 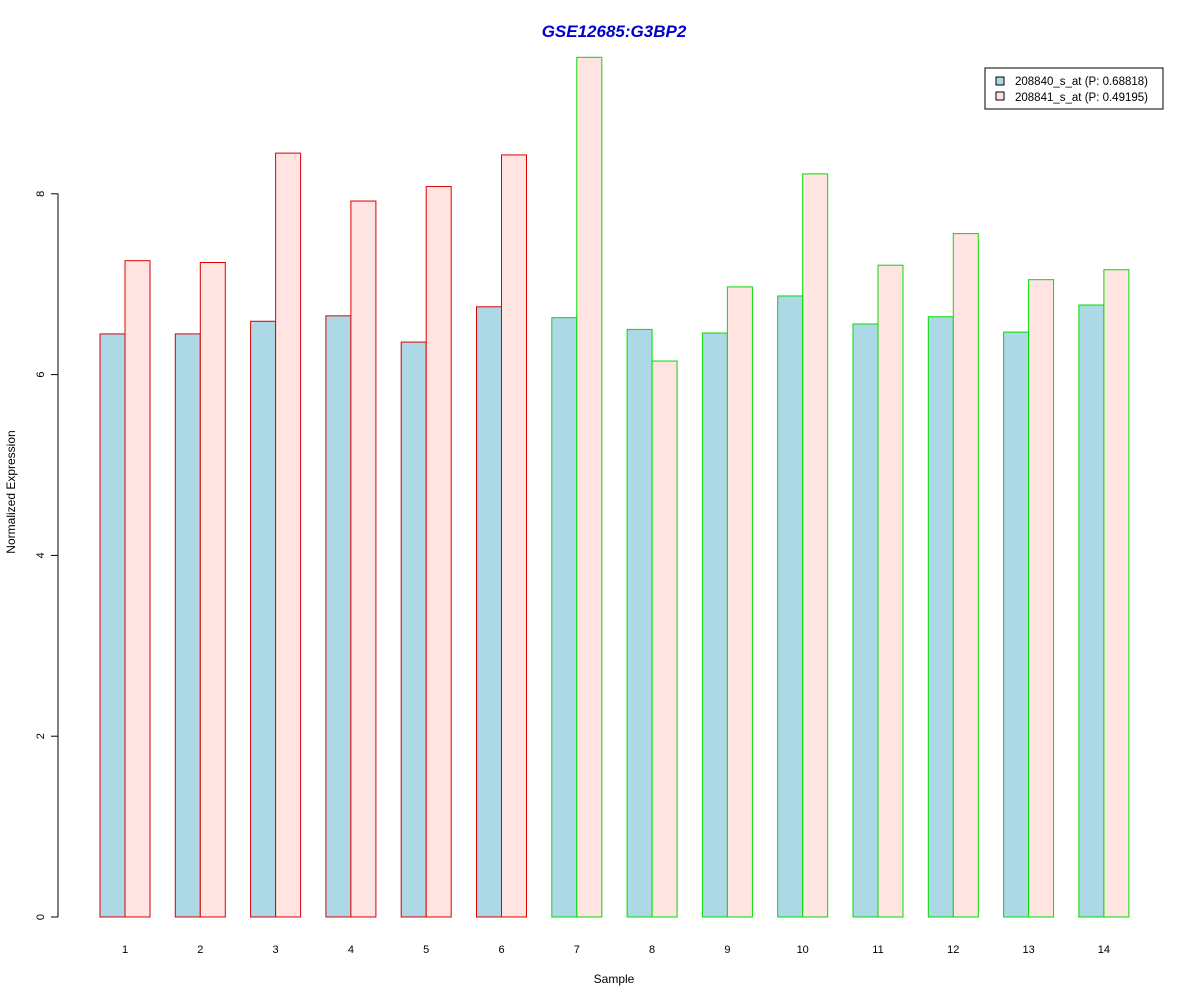 What do you see at coordinates (41, 194) in the screenshot?
I see `y-tick-label: 8` at bounding box center [41, 194].